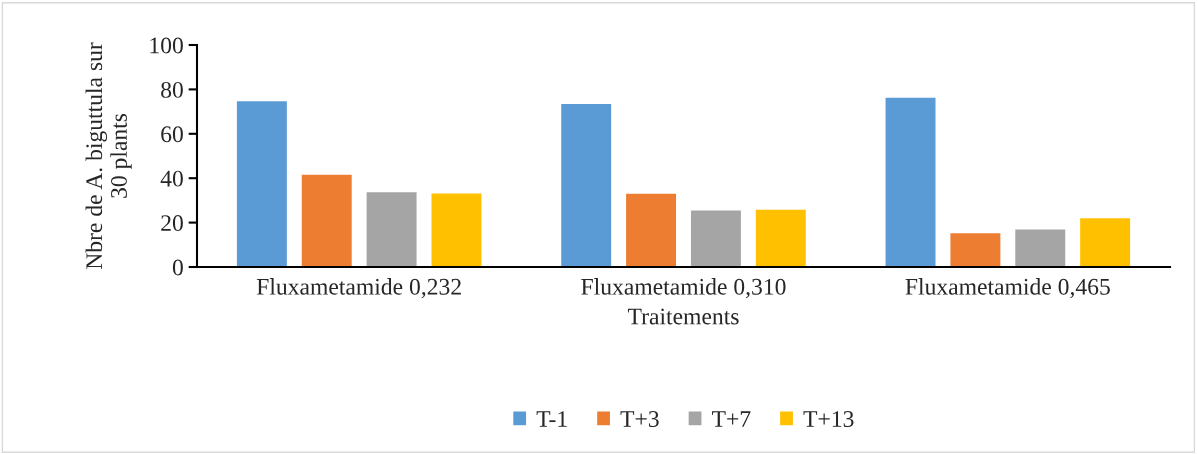  Describe the element at coordinates (683, 288) in the screenshot. I see `x-tick-label: Fluxametamide 0,310` at that location.